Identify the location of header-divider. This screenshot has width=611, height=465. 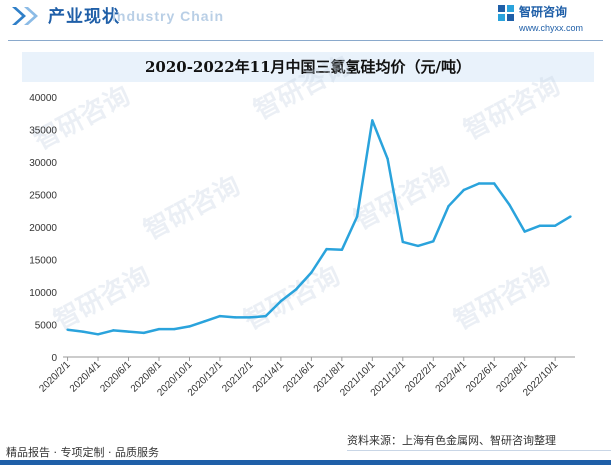
(305, 40).